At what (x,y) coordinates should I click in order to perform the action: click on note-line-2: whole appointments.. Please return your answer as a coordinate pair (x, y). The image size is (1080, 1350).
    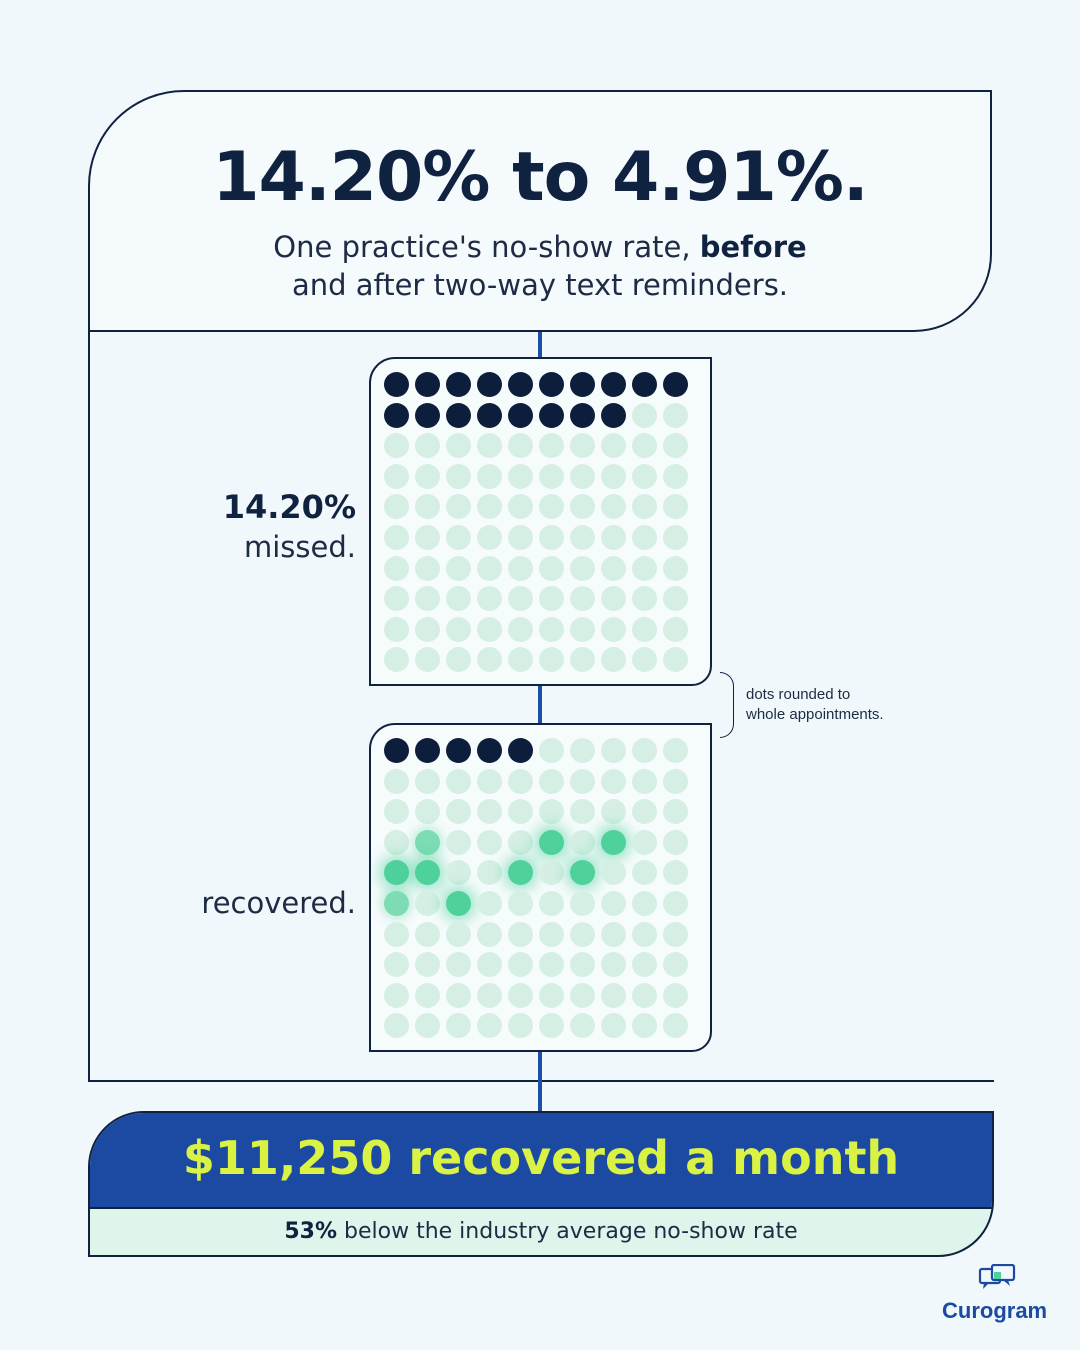
    Looking at the image, I should click on (815, 714).